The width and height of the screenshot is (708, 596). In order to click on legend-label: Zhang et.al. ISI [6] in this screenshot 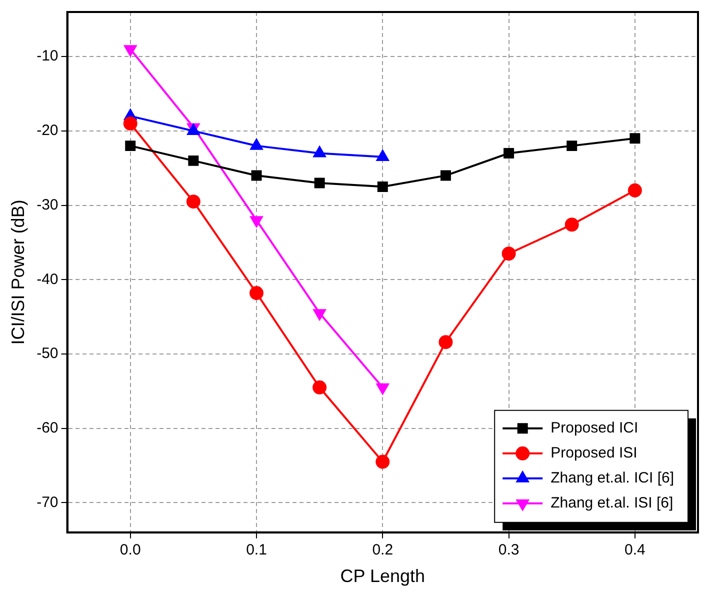, I will do `click(612, 503)`.